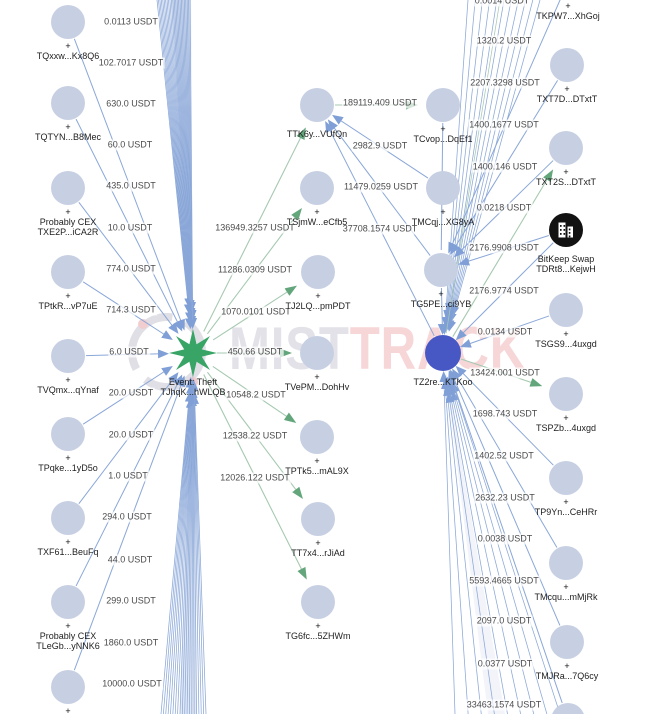  I want to click on node-label: + TPtkR...vP7uE, so click(67, 301).